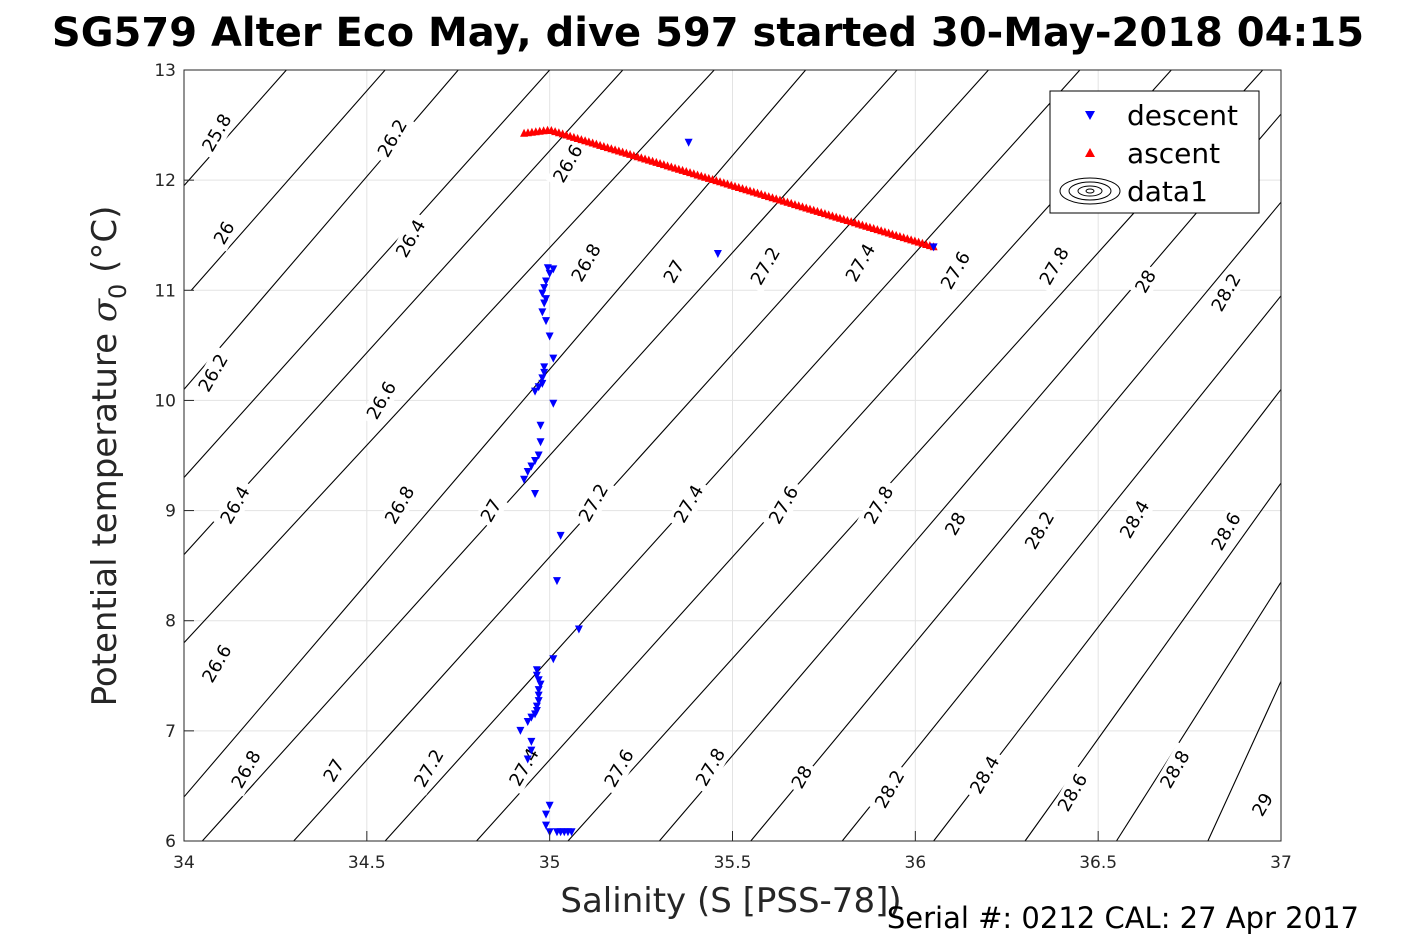 The image size is (1417, 945). What do you see at coordinates (170, 842) in the screenshot?
I see `y-tick-label: 6` at bounding box center [170, 842].